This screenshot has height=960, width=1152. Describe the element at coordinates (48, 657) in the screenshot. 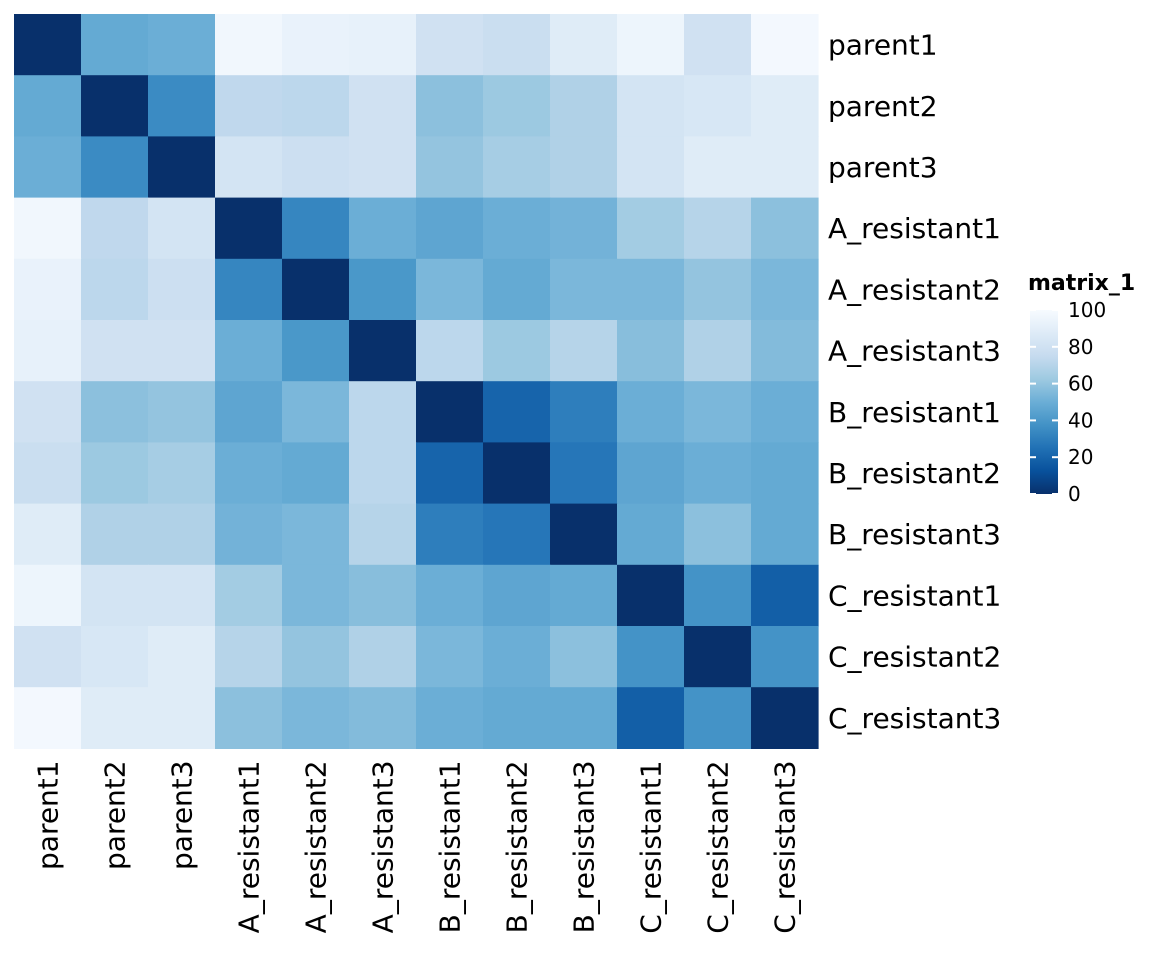

I see `heatmap-cell-C_resistant2-parent1` at that location.